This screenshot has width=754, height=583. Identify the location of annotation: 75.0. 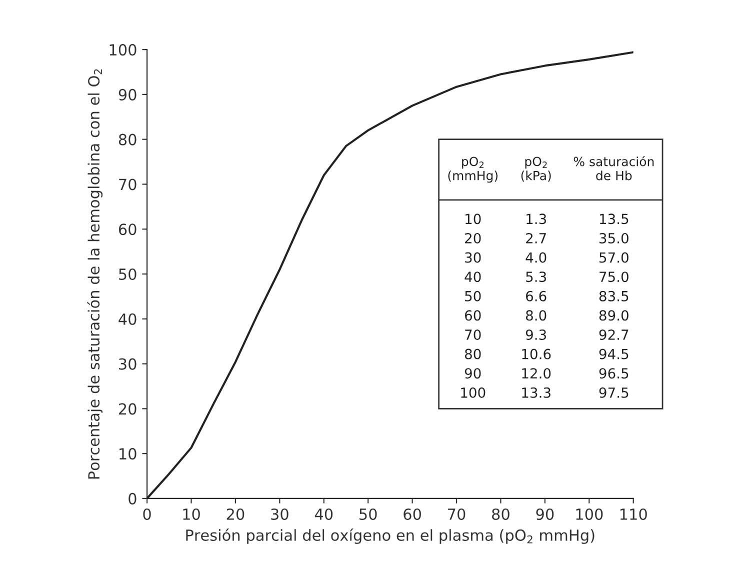
(614, 277).